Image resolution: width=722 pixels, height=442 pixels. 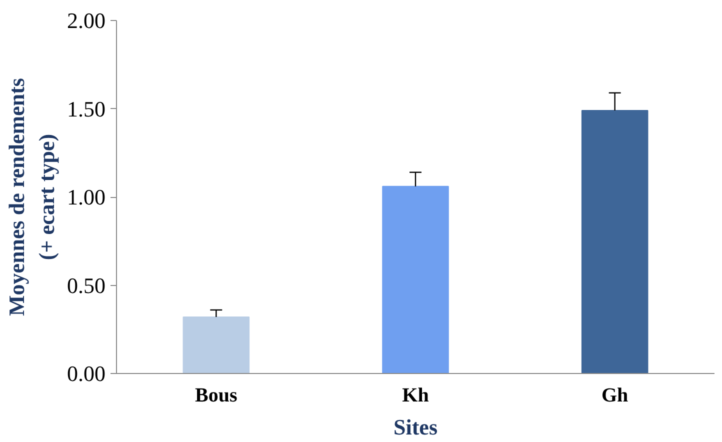 I want to click on y-tick-label: 1.50, so click(x=86, y=109).